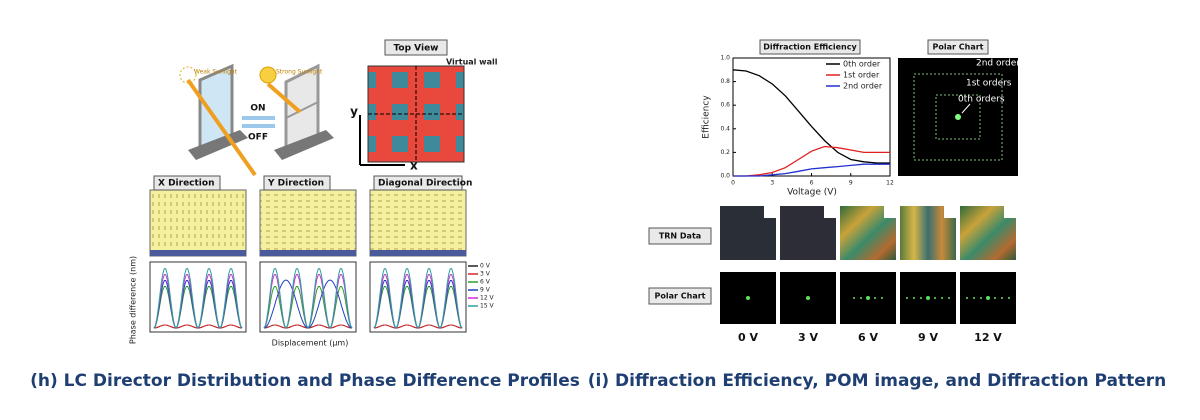  I want to click on x-tick-label: 3, so click(772, 183).